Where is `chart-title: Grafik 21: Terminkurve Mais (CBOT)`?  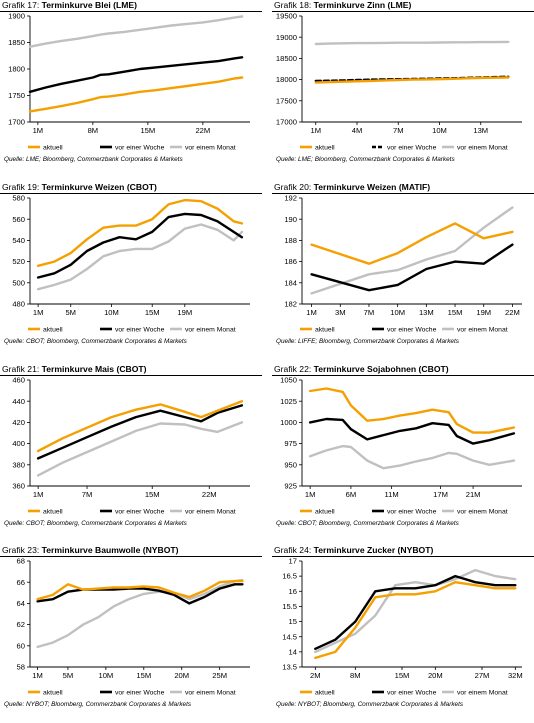
chart-title: Grafik 21: Terminkurve Mais (CBOT) is located at coordinates (74, 369).